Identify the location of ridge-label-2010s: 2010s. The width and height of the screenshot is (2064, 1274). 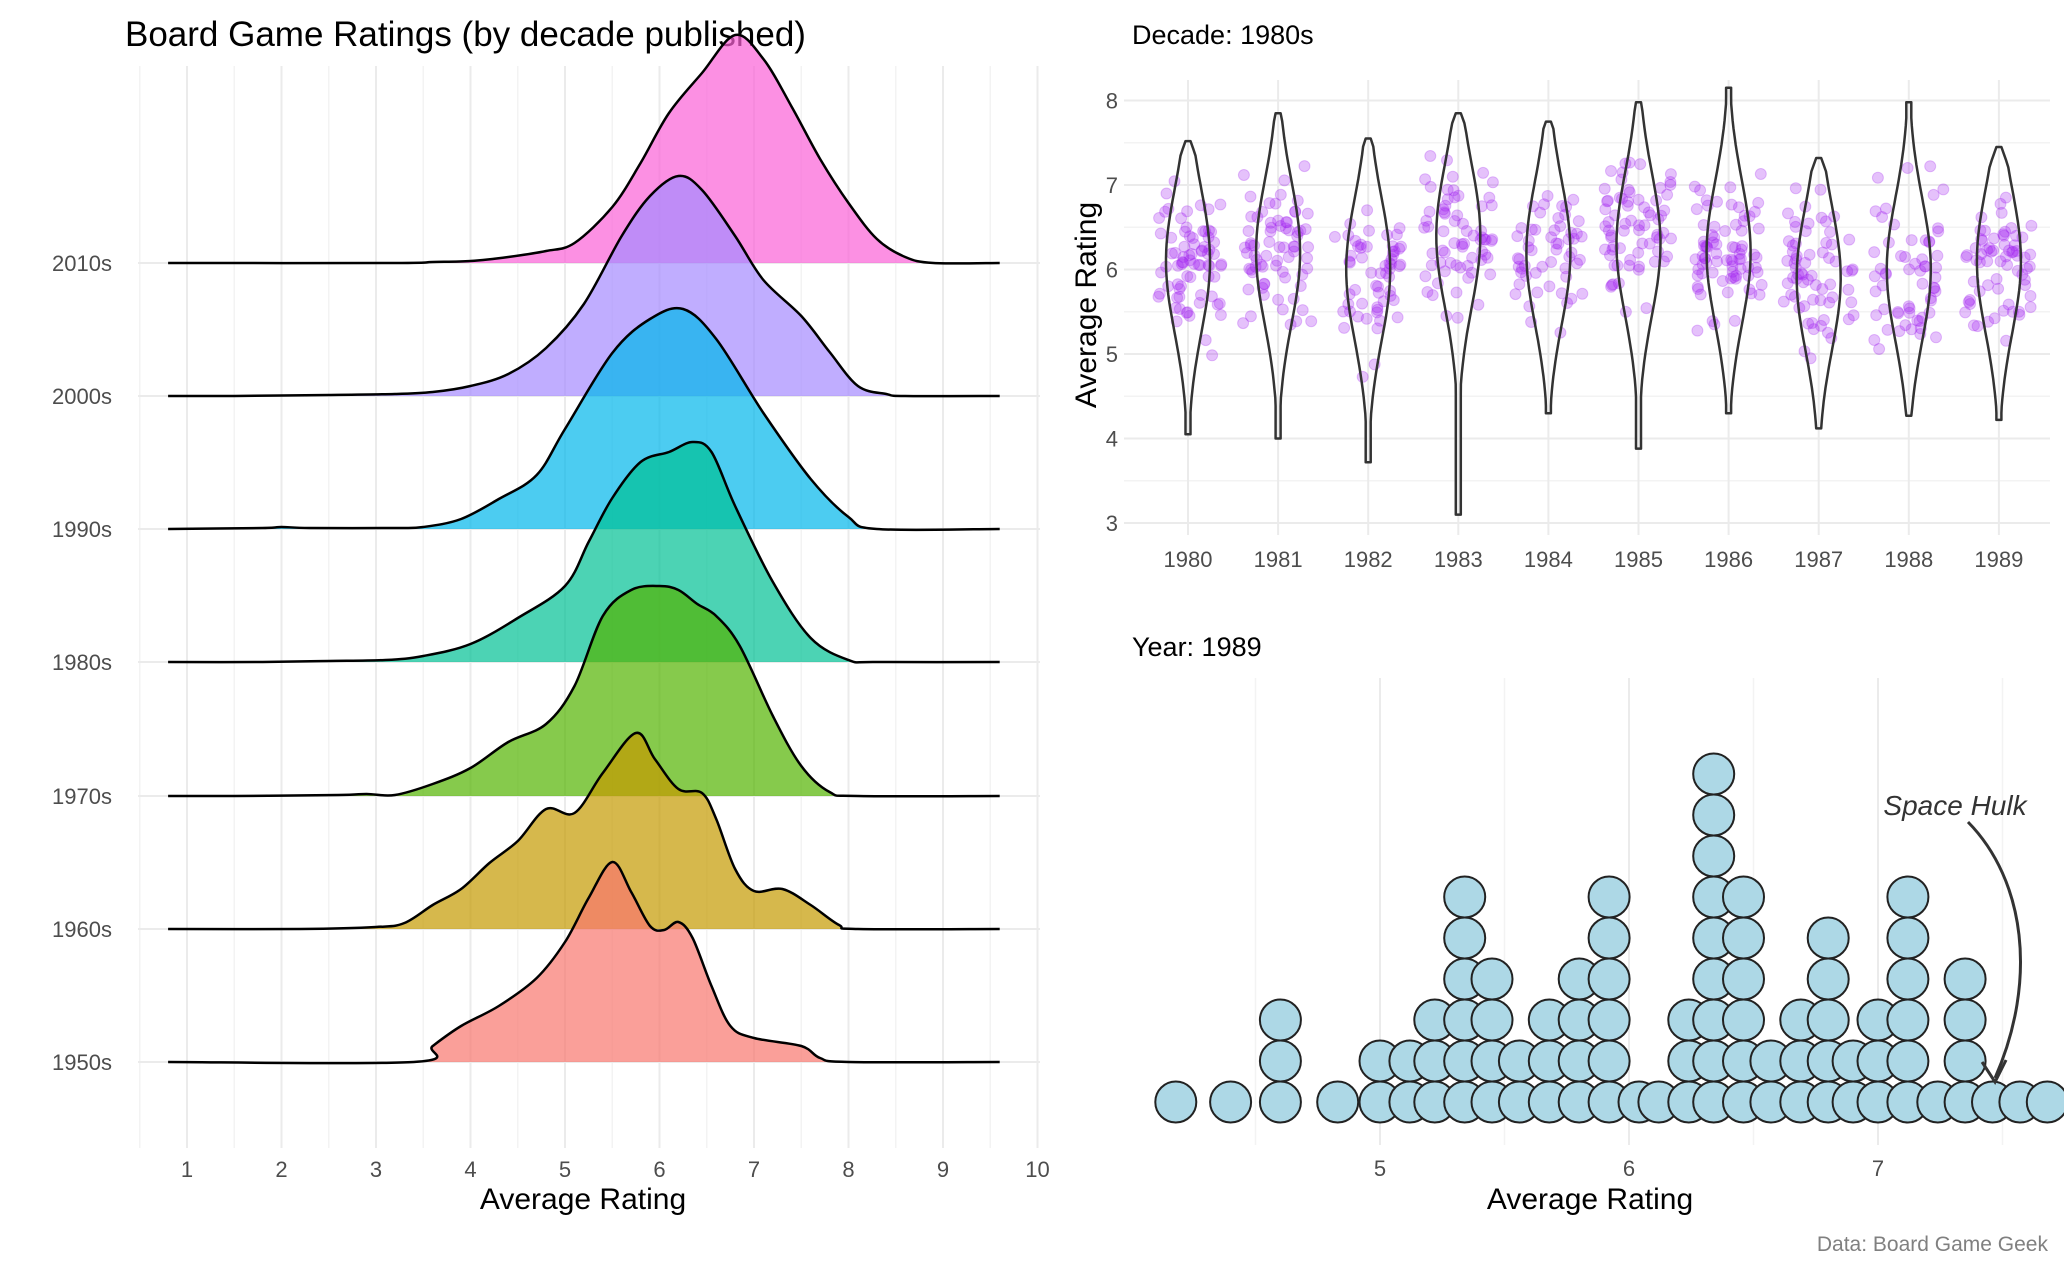
(82, 263).